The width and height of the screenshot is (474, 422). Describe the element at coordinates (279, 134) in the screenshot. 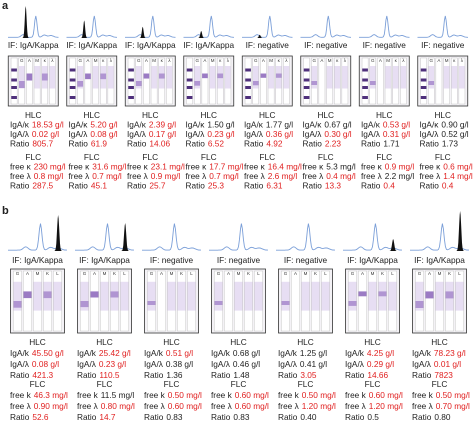

I see `result-value: 0.36 g/l` at that location.